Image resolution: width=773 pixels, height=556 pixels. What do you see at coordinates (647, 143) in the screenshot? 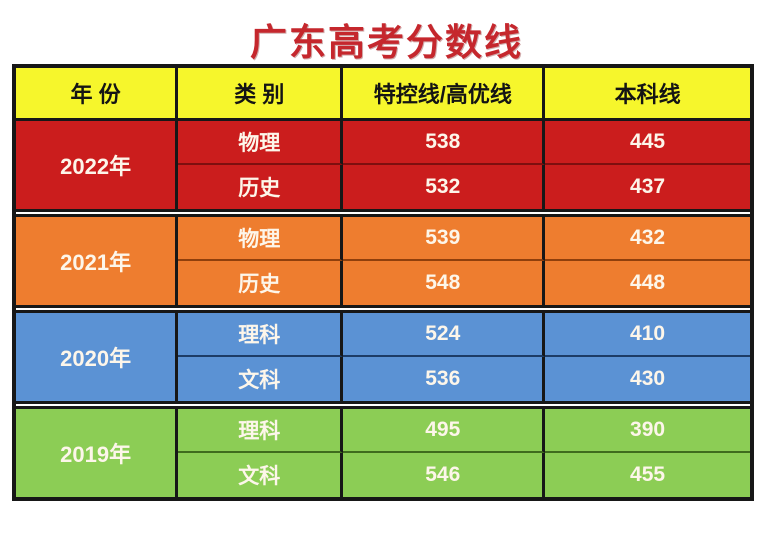
I see `undergrad-line-cell: 445` at bounding box center [647, 143].